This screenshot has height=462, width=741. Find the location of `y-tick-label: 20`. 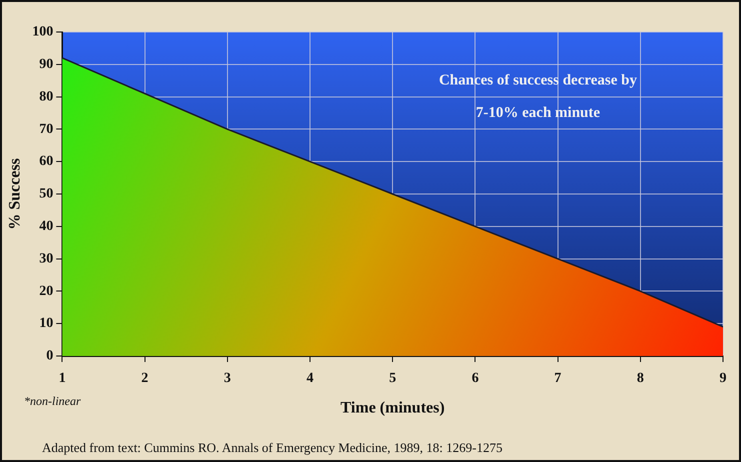

y-tick-label: 20 is located at coordinates (46, 291).